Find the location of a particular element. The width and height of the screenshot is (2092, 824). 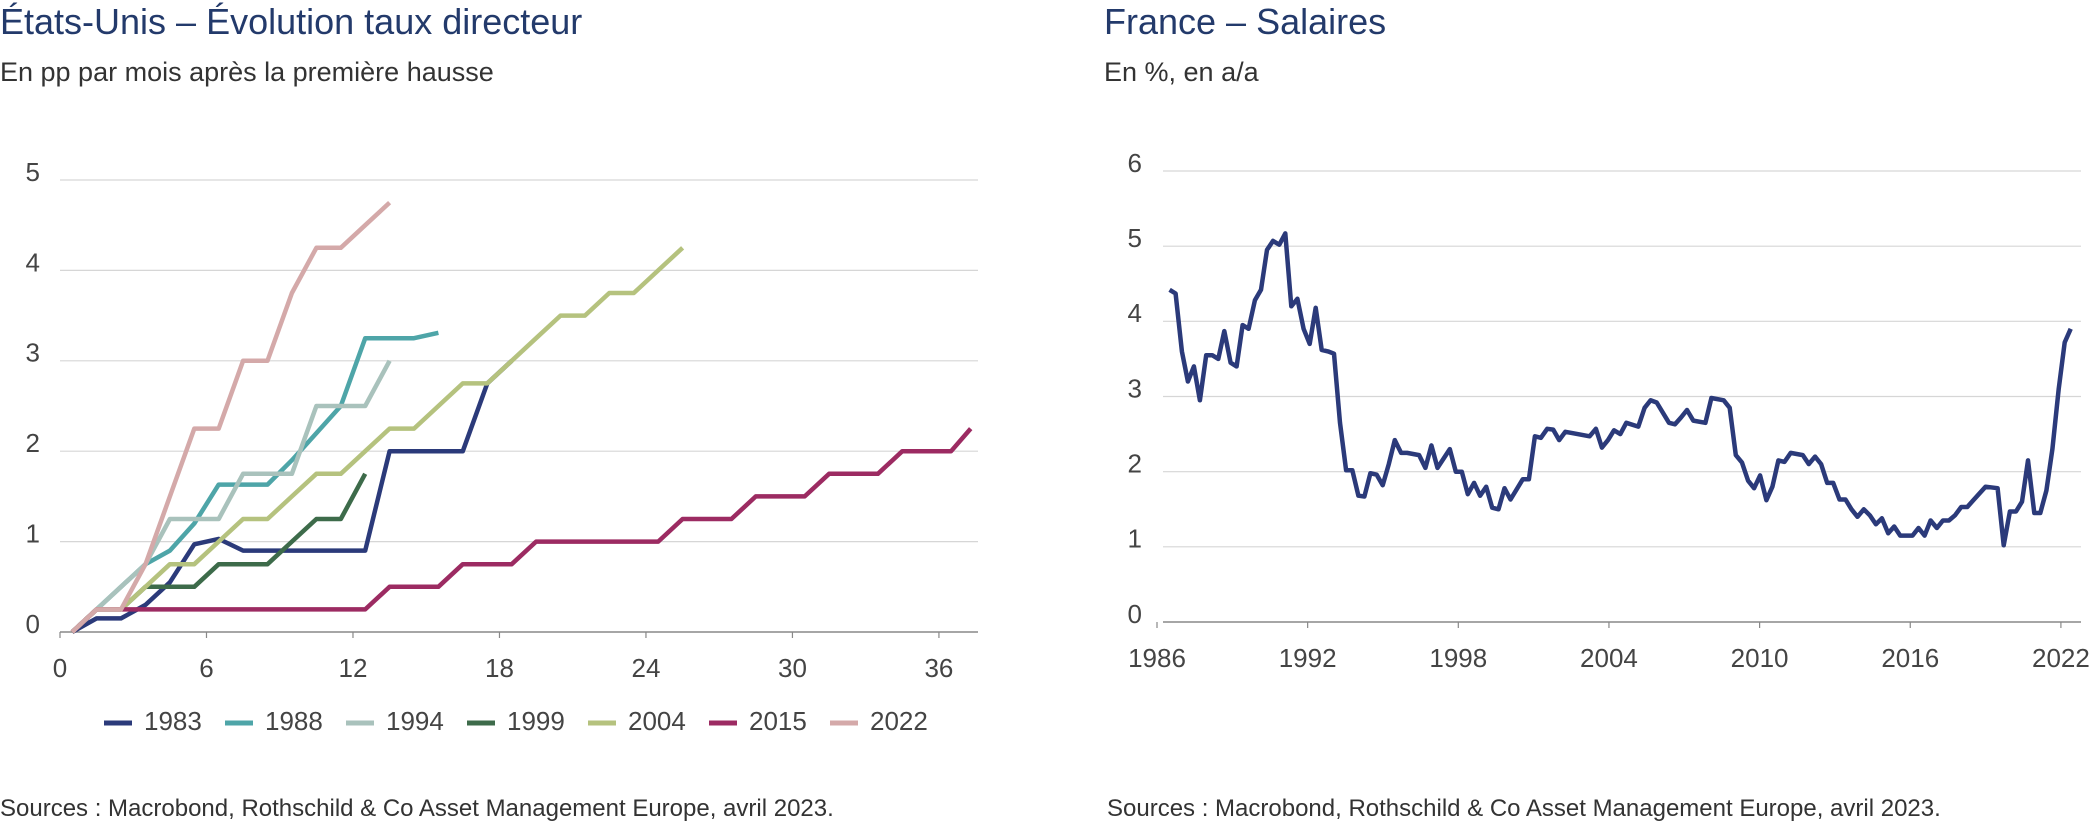

x-tick-label: 12 is located at coordinates (353, 668).